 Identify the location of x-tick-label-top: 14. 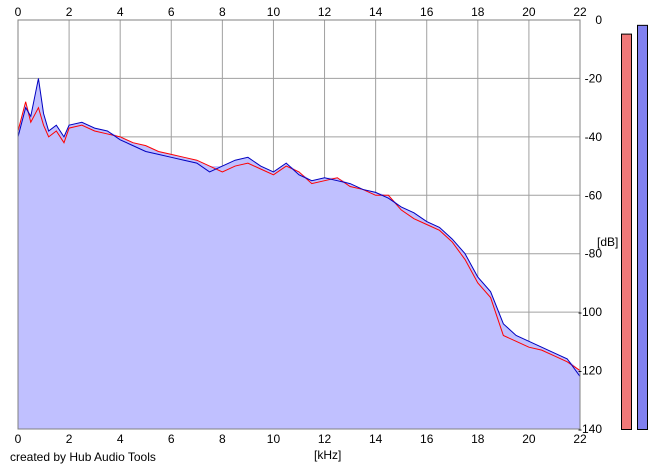
(376, 12).